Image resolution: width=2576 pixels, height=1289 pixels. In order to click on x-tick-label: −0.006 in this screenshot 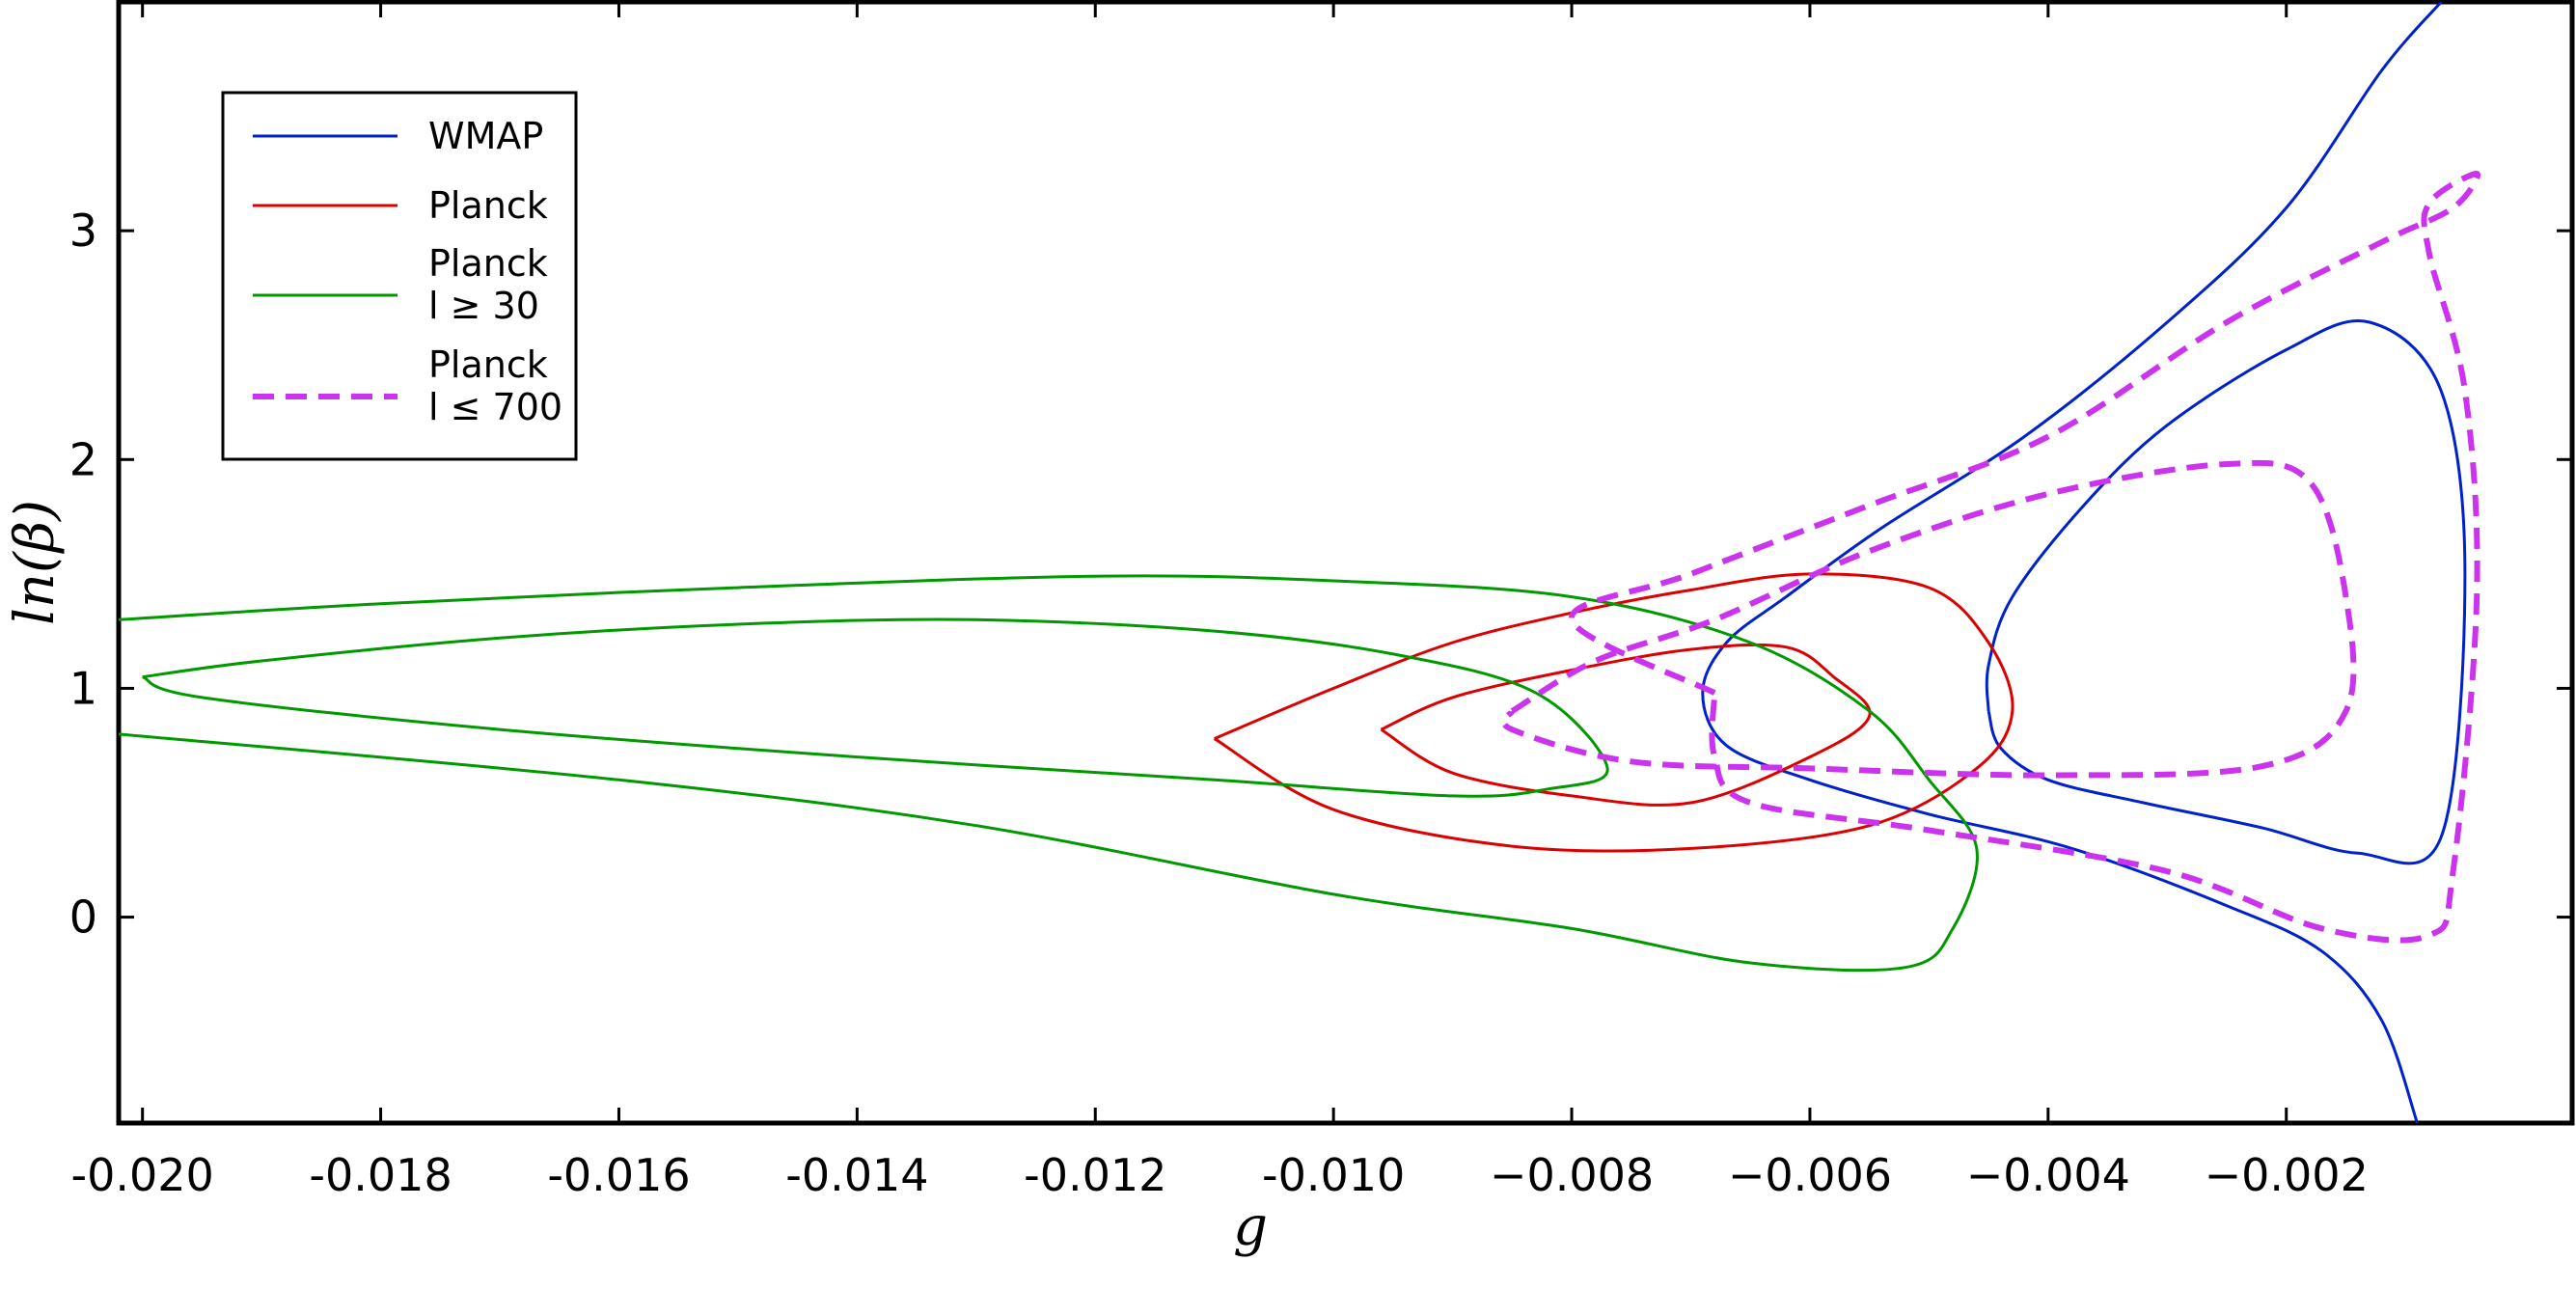, I will do `click(1810, 1175)`.